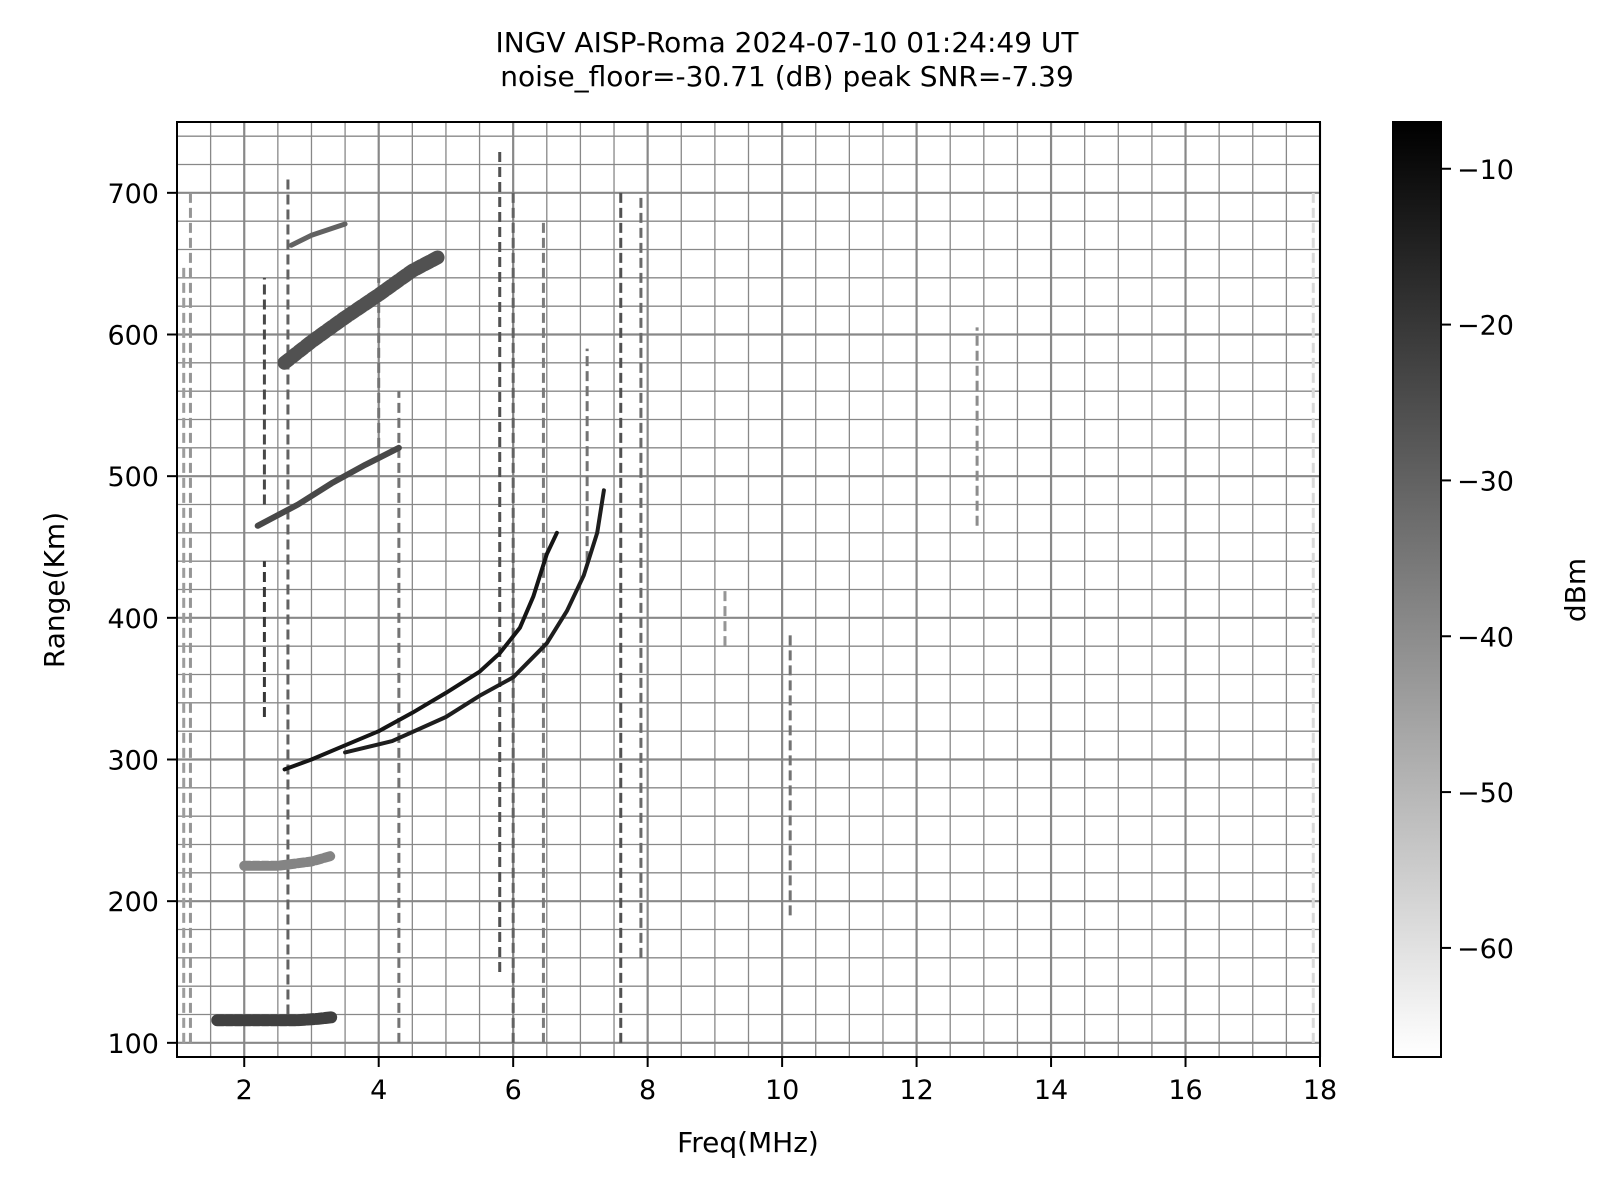 This screenshot has height=1200, width=1600. What do you see at coordinates (1051, 1090) in the screenshot?
I see `x-tick-label: 14` at bounding box center [1051, 1090].